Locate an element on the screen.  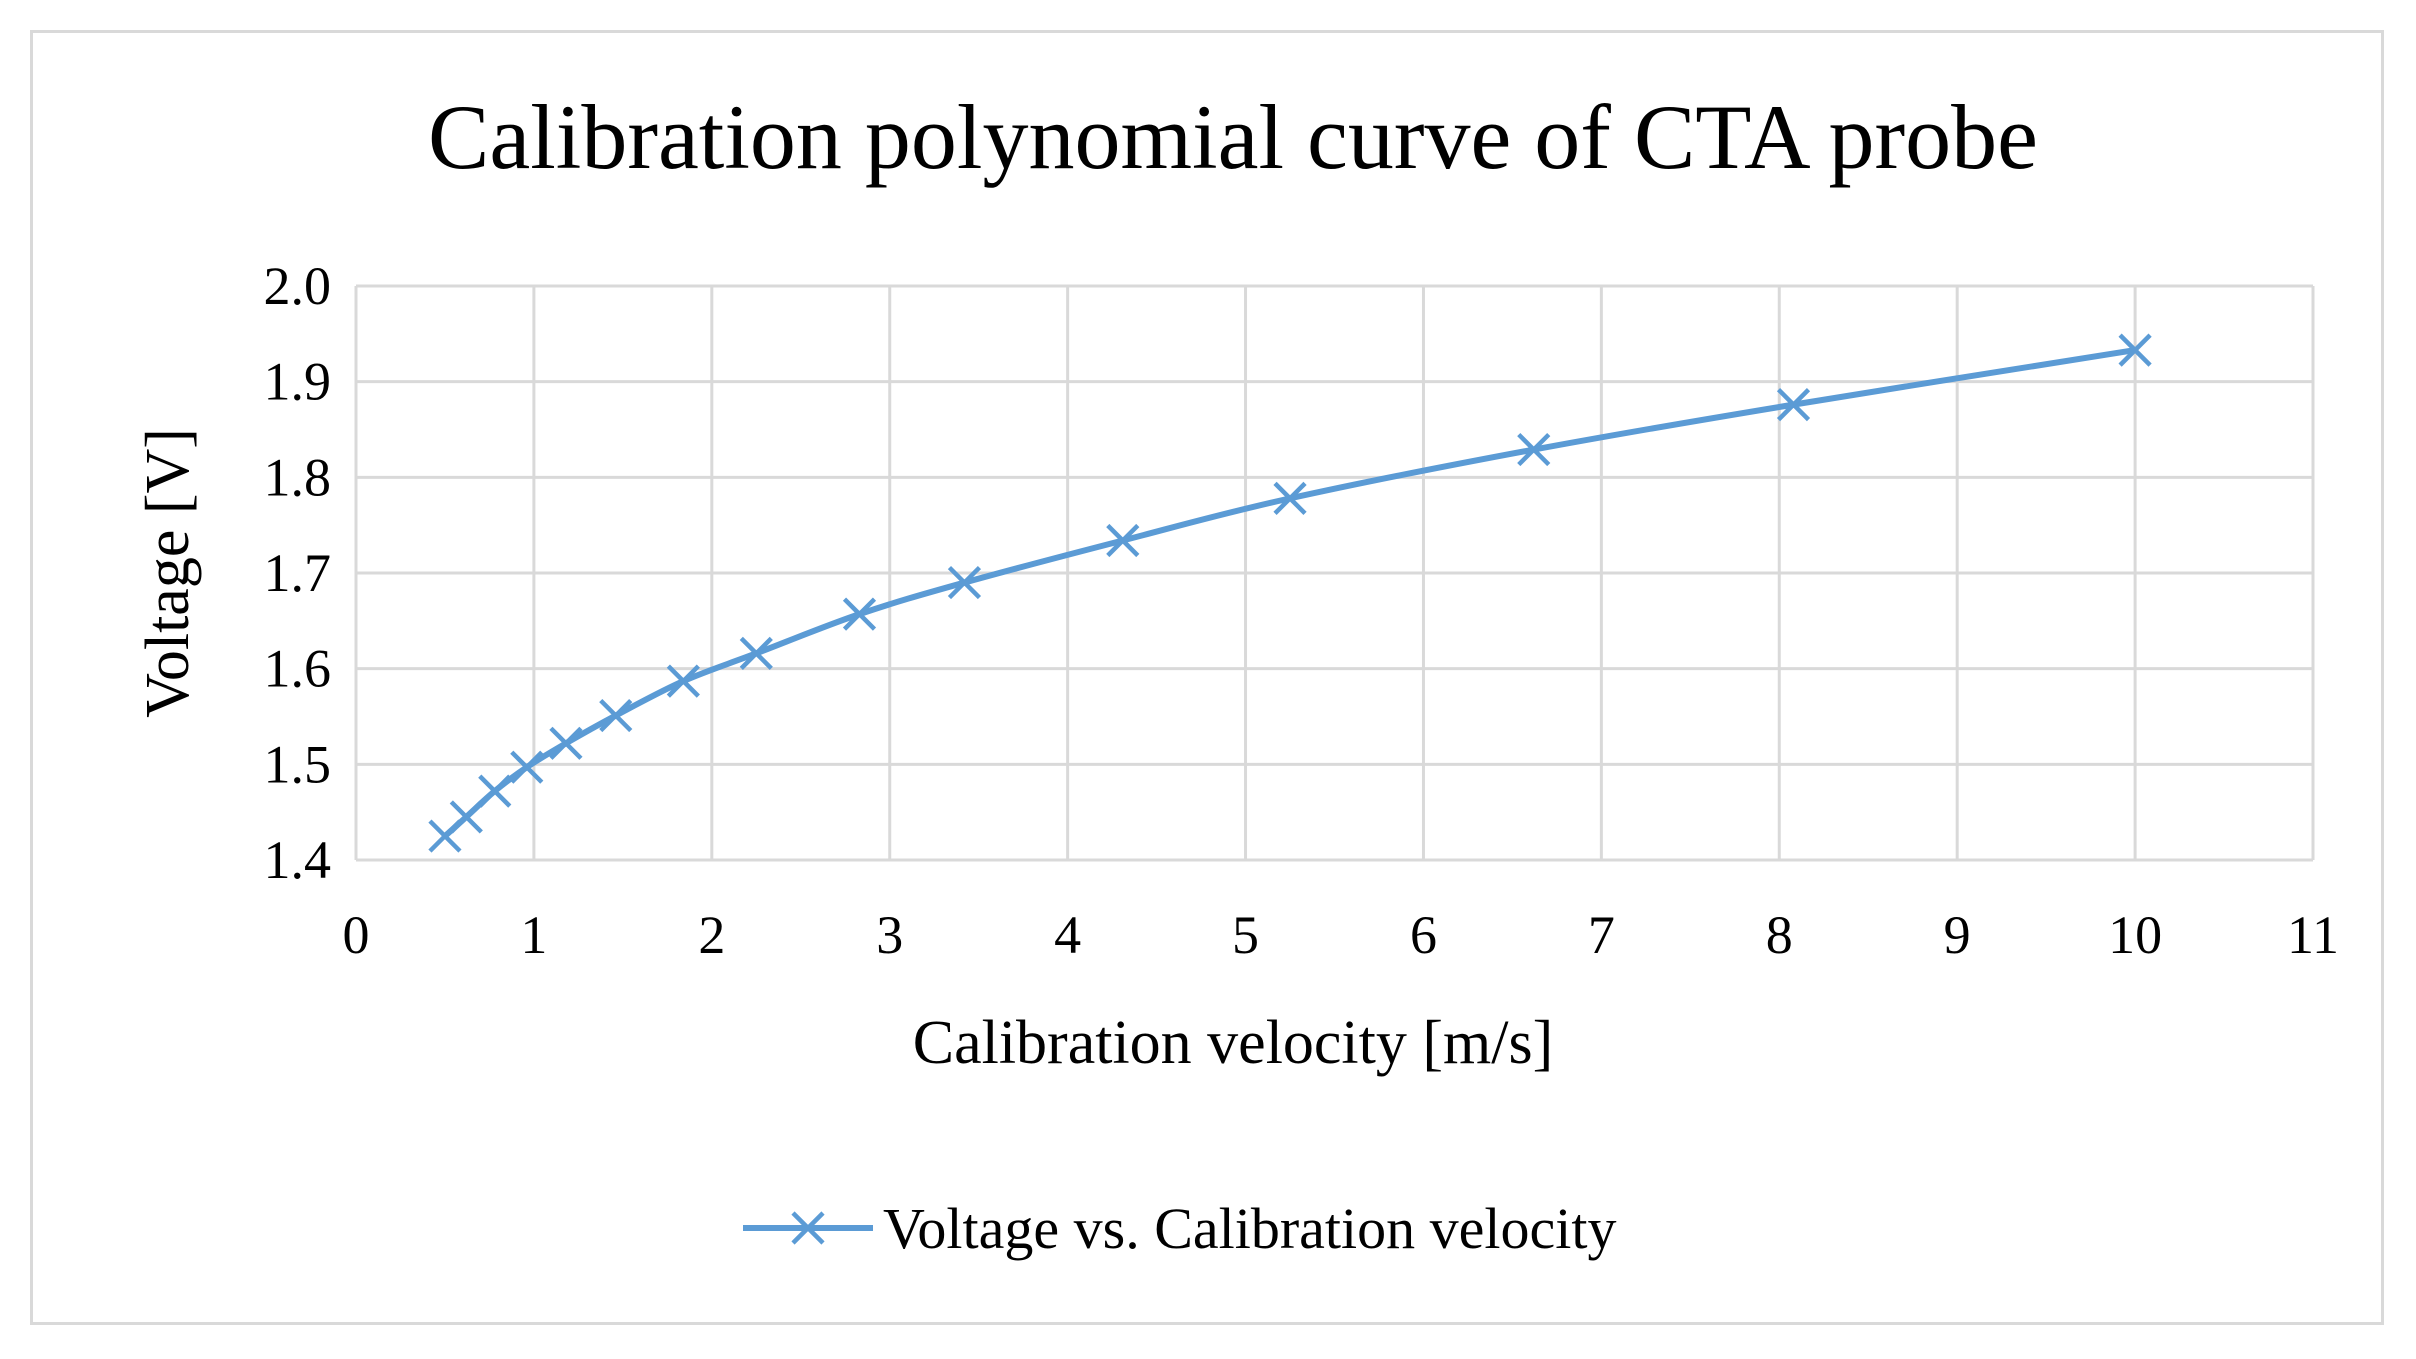
y-tick-label: 1.8 is located at coordinates (298, 477).